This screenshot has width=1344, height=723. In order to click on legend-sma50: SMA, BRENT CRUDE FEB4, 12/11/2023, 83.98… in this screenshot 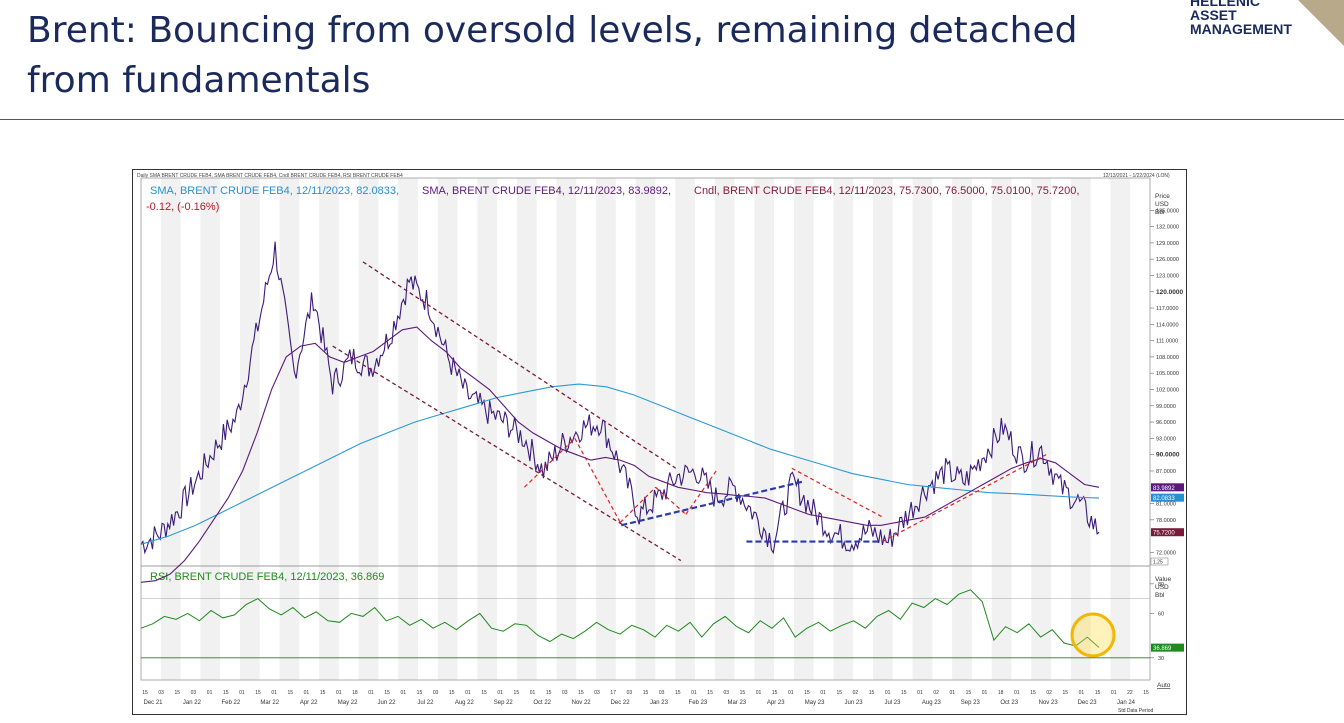, I will do `click(546, 191)`.